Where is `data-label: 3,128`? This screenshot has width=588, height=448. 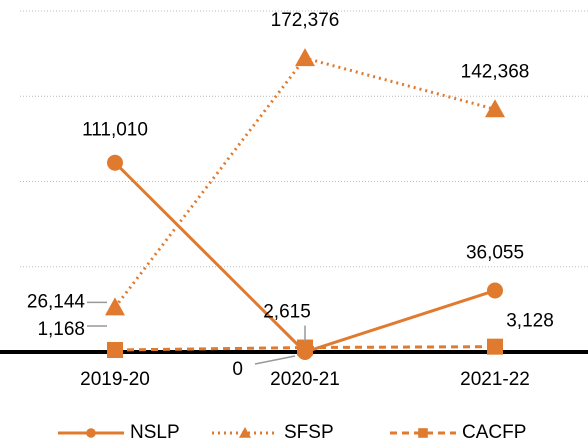
data-label: 3,128 is located at coordinates (530, 321).